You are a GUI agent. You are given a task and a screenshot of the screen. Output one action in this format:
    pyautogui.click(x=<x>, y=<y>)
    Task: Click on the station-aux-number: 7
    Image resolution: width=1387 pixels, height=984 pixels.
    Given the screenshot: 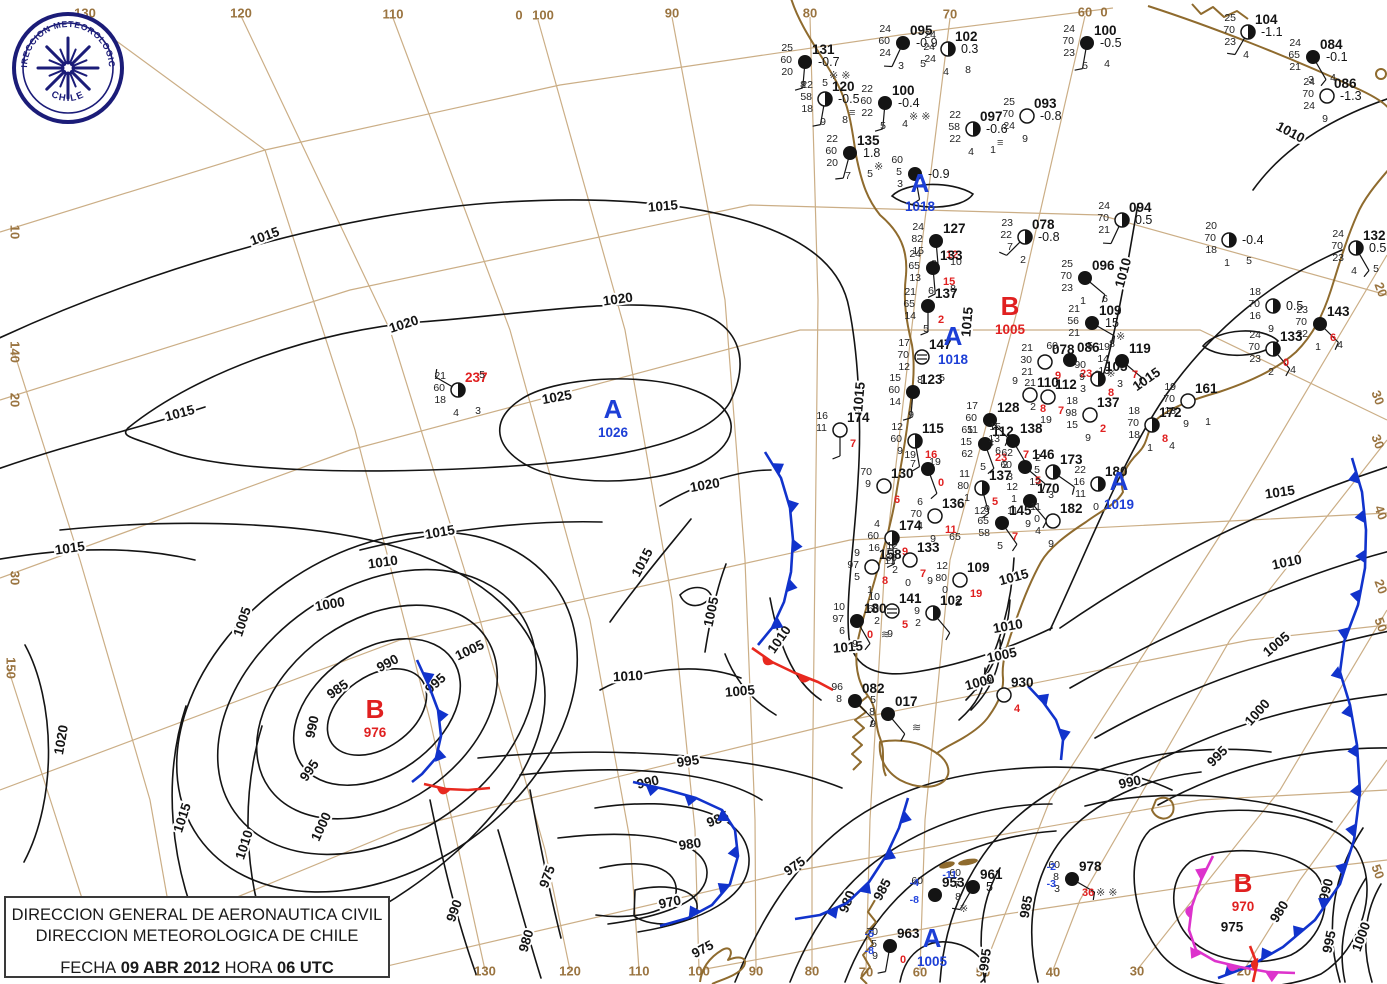 What is the action you would take?
    pyautogui.click(x=1010, y=247)
    